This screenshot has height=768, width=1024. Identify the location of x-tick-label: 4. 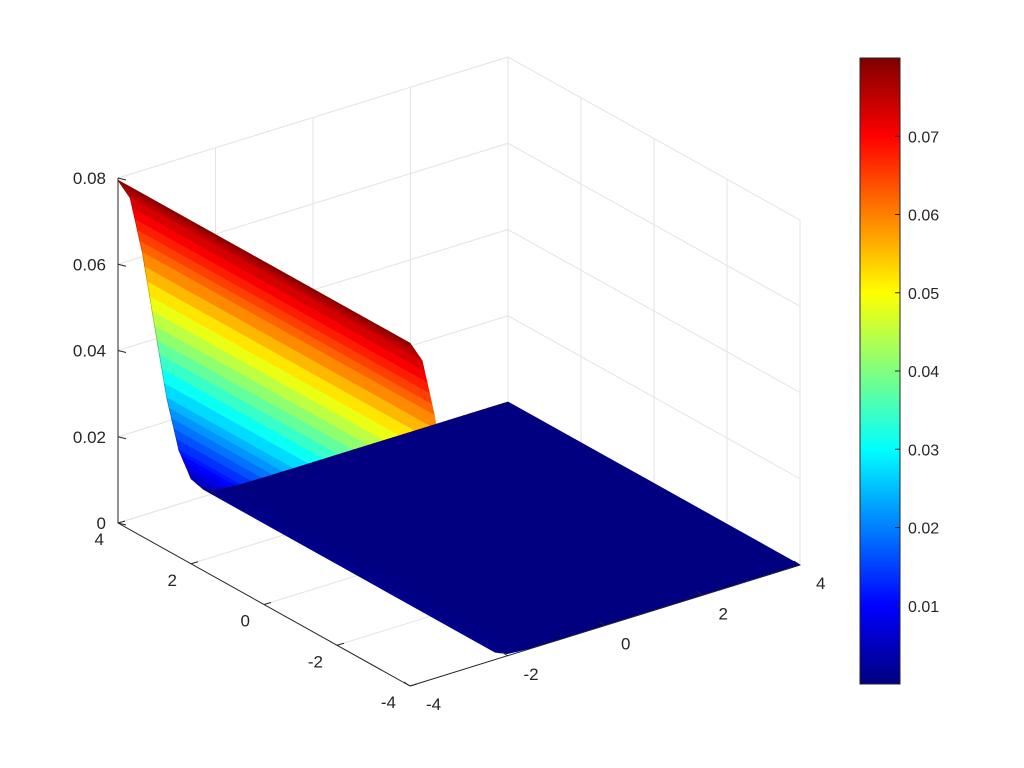
(820, 583).